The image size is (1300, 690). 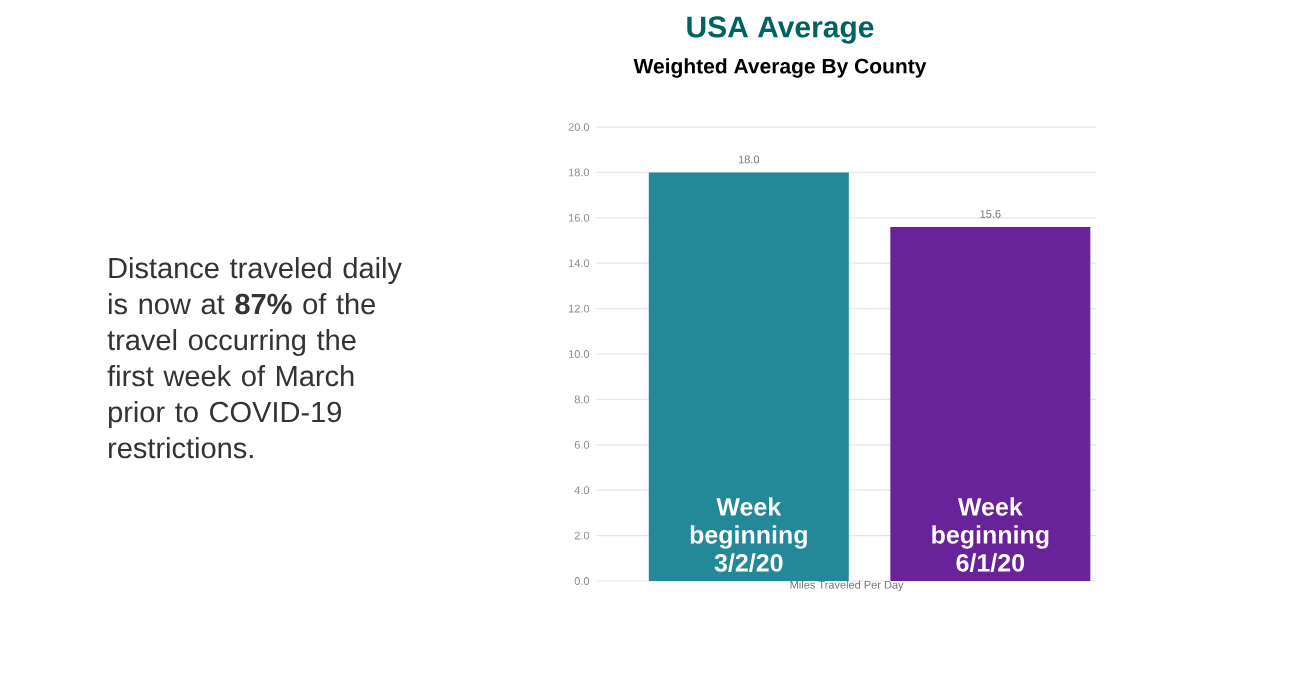 What do you see at coordinates (254, 358) in the screenshot?
I see `text: Distance traveled daily is now at 87% of the travel occurring the first week of March prior to COVID-19 restrictions.` at bounding box center [254, 358].